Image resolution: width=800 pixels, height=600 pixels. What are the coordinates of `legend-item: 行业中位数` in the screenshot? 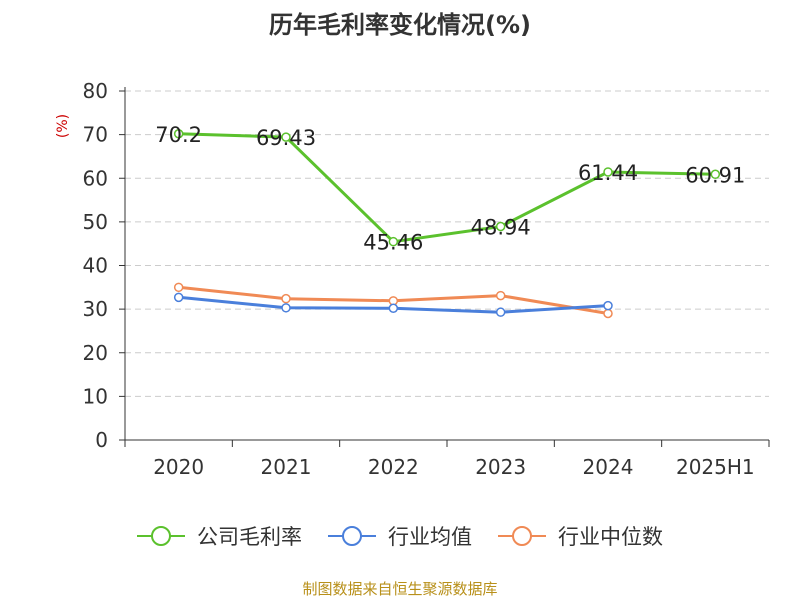 It's located at (580, 537).